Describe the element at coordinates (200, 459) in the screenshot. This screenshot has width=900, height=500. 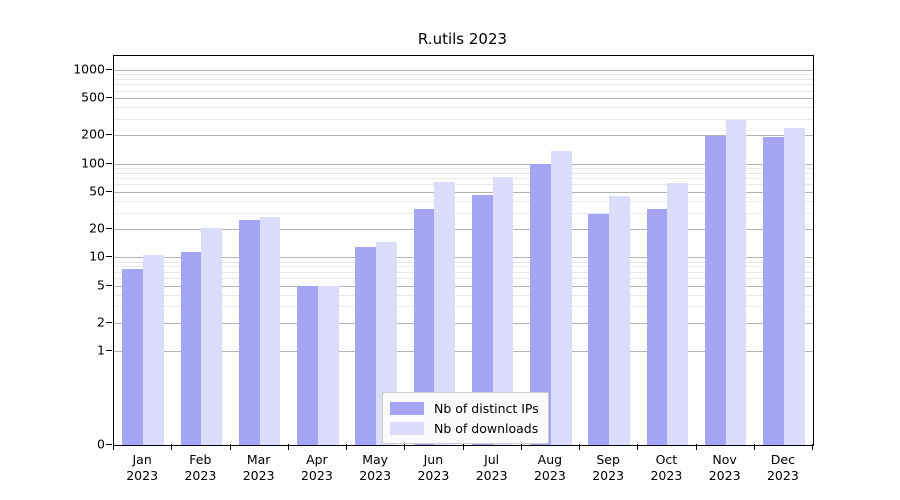
I see `x-tick-month: Feb` at that location.